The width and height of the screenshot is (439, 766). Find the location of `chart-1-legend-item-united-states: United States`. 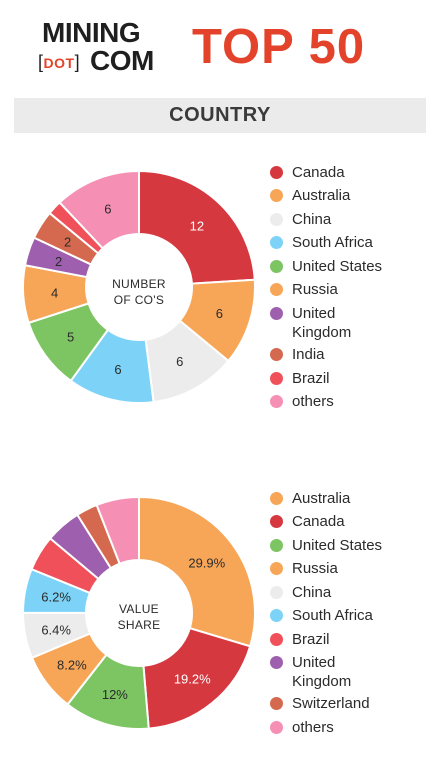

chart-1-legend-item-united-states: United States is located at coordinates (341, 266).